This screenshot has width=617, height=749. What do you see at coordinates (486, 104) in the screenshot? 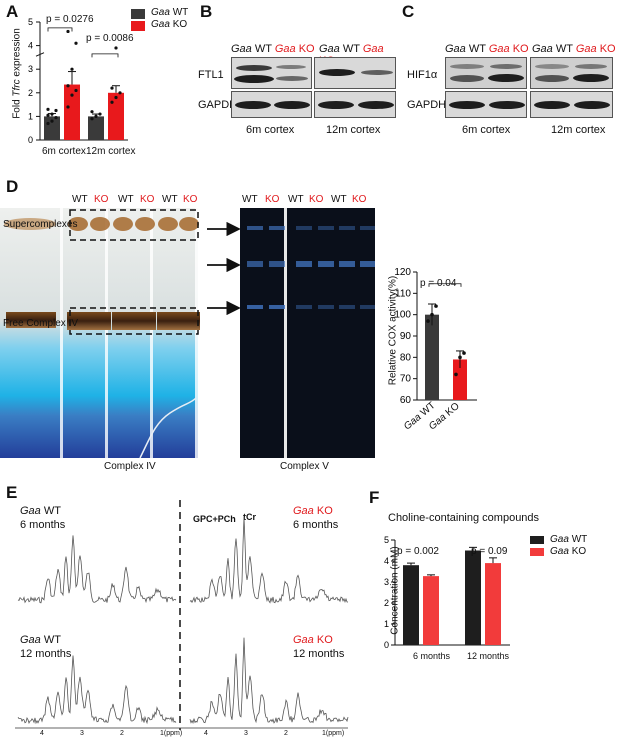
I see `blot-c-gapdh-6m` at bounding box center [486, 104].